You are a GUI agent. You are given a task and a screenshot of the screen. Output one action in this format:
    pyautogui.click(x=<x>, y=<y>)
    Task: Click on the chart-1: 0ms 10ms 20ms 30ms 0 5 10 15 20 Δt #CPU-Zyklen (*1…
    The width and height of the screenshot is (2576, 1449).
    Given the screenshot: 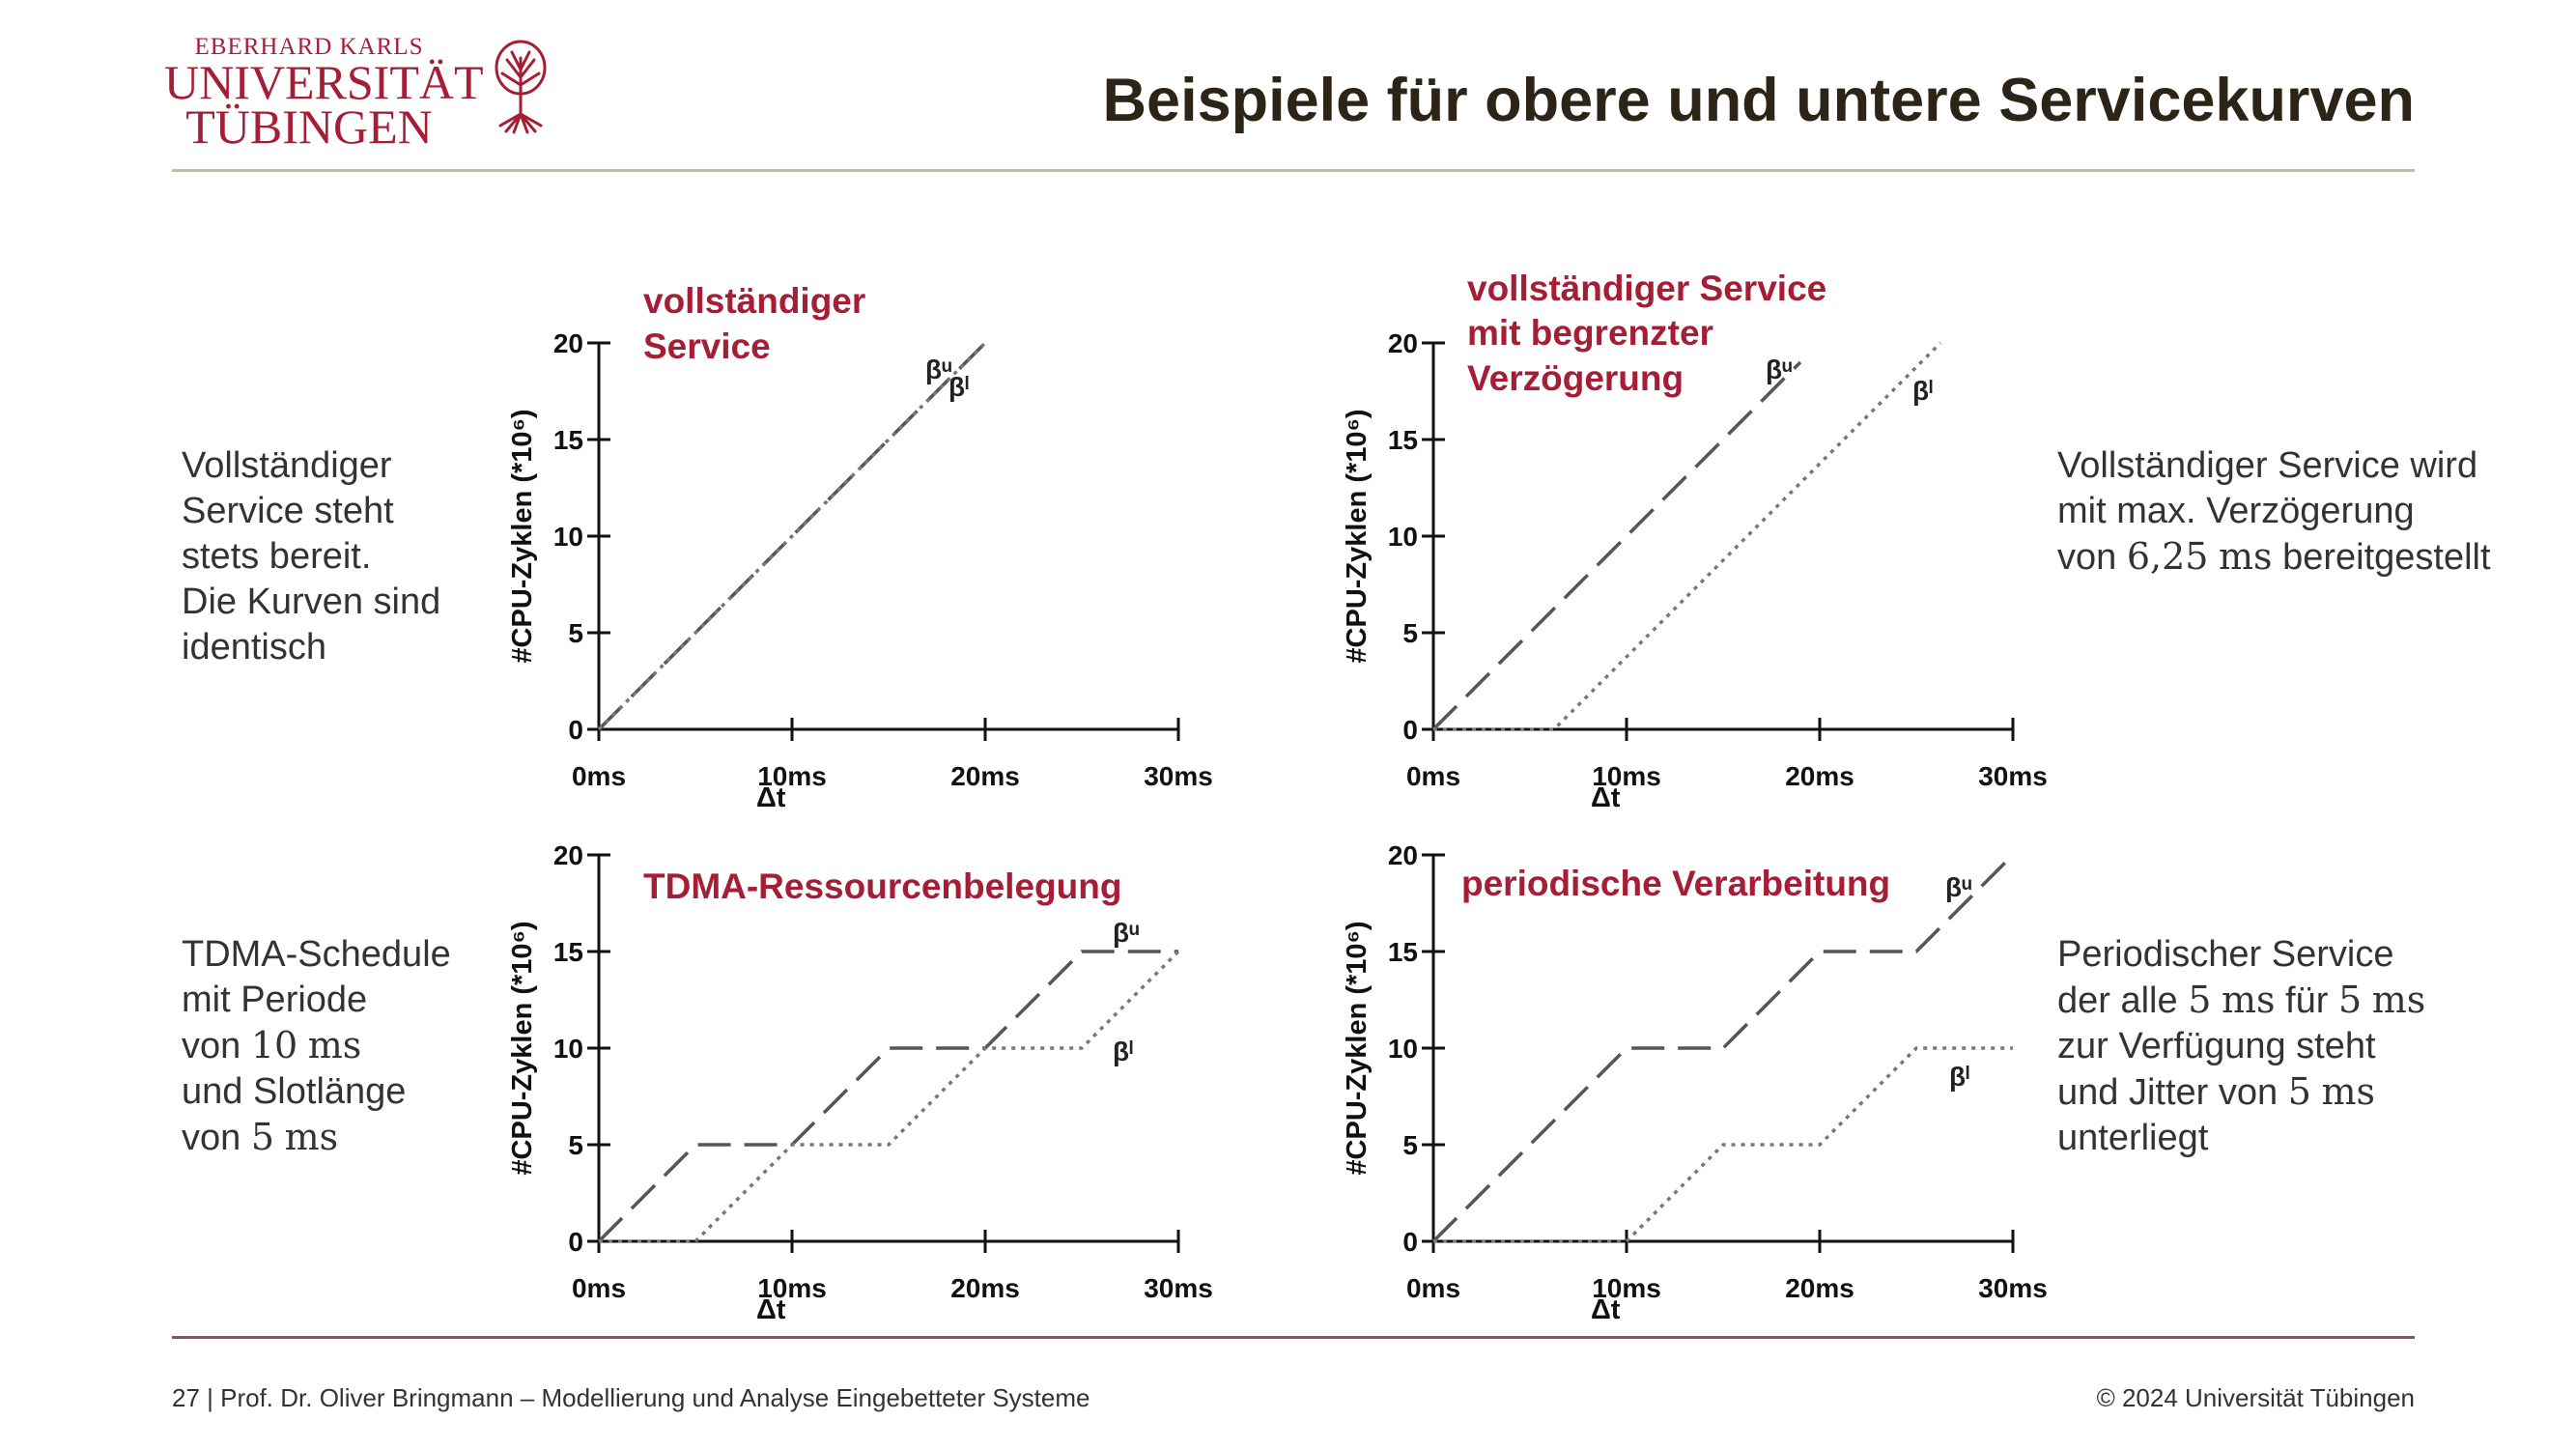 What is the action you would take?
    pyautogui.click(x=860, y=547)
    